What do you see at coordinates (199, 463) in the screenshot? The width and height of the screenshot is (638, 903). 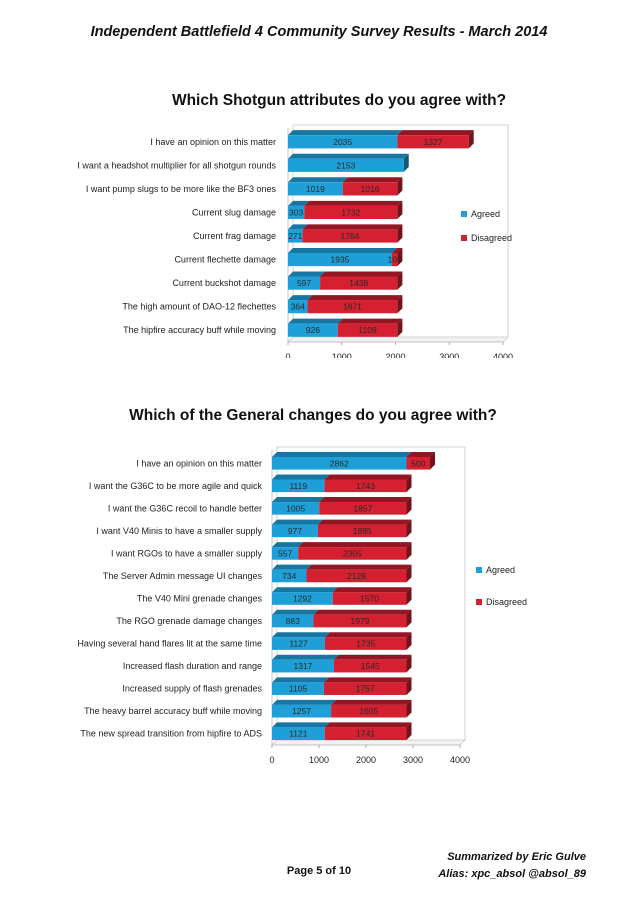 I see `category-label: I have an opinion on this matter` at bounding box center [199, 463].